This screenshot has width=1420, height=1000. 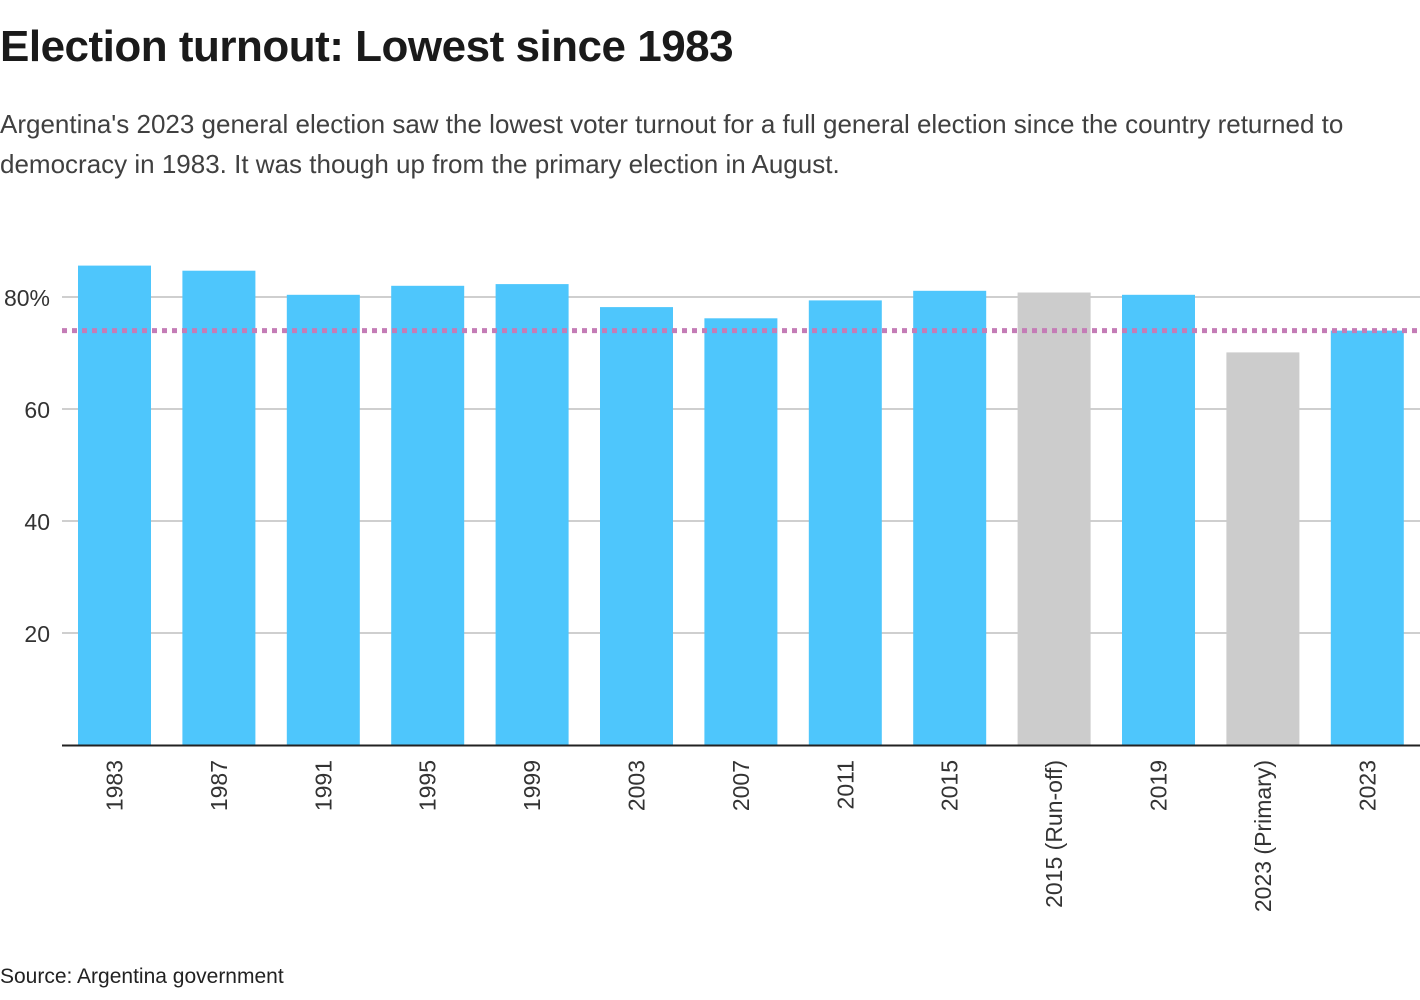 I want to click on x-tick-label: 2003, so click(x=637, y=785).